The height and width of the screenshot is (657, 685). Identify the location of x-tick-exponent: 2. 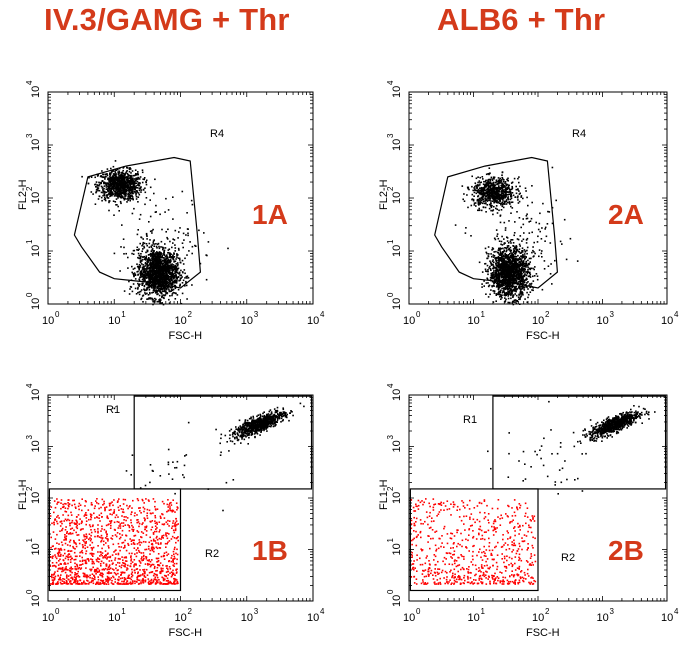
(190, 314).